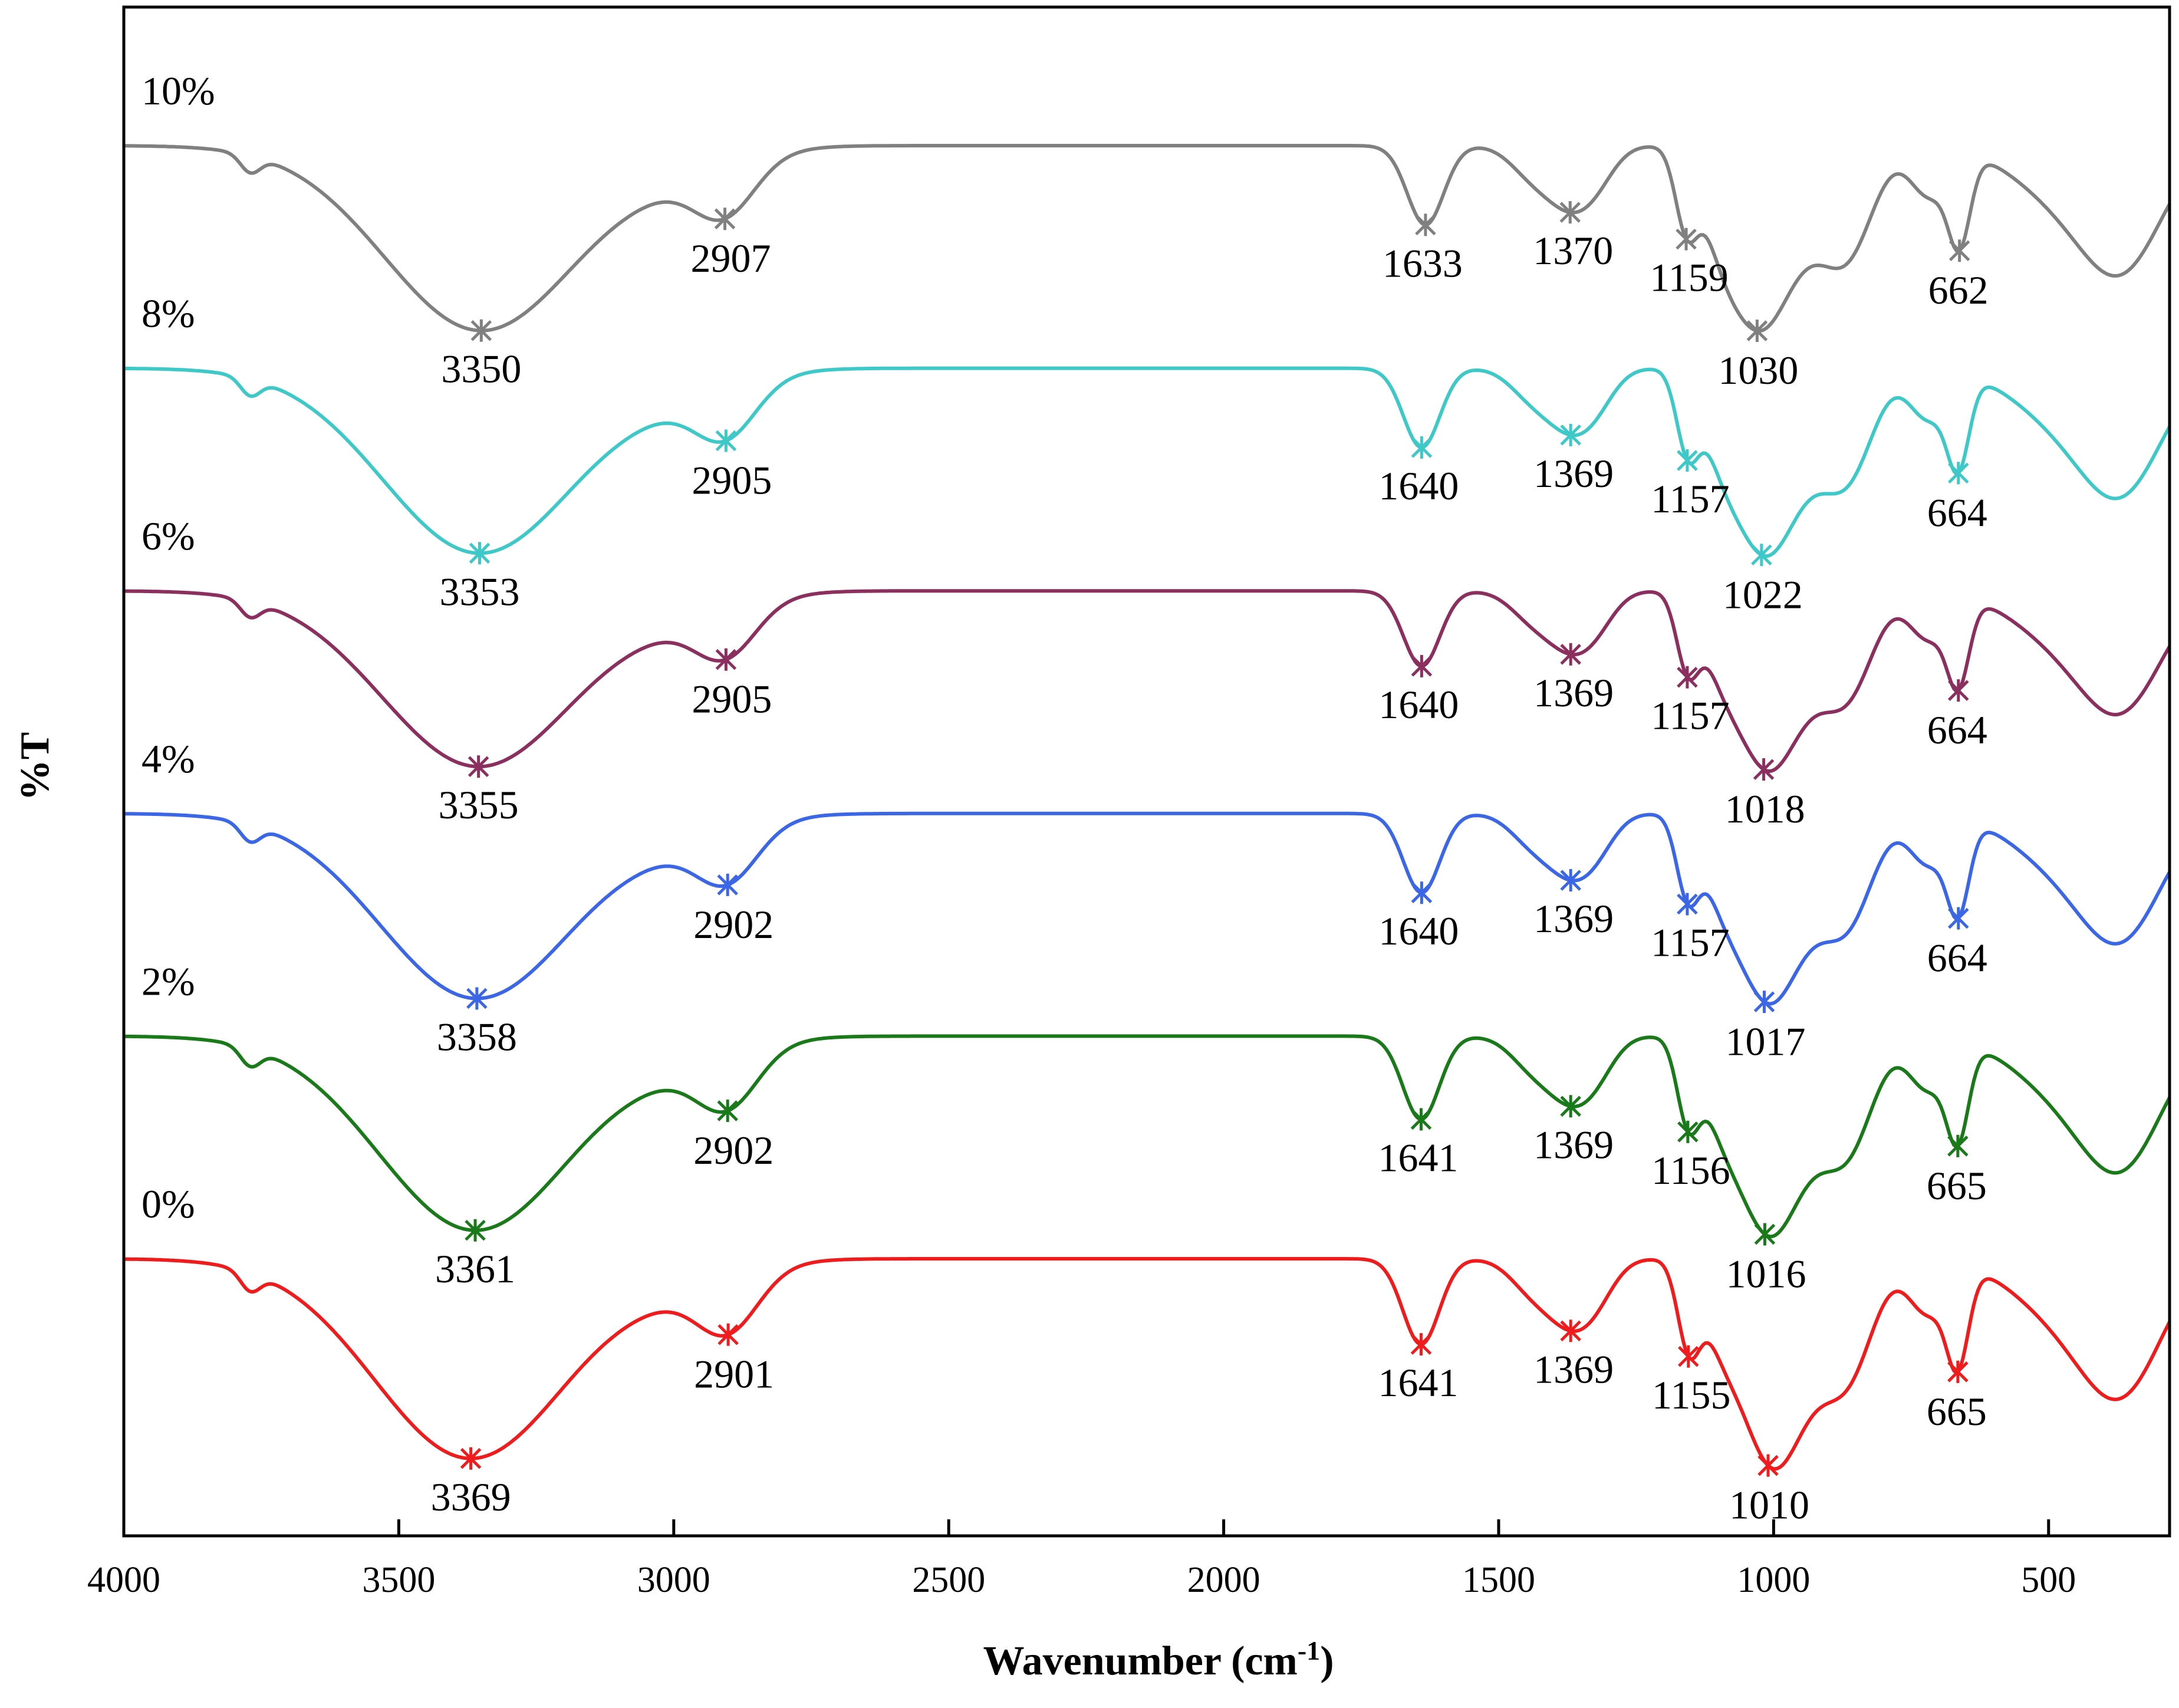 Image resolution: width=2179 pixels, height=1708 pixels. What do you see at coordinates (477, 1036) in the screenshot?
I see `peak-label: 3358` at bounding box center [477, 1036].